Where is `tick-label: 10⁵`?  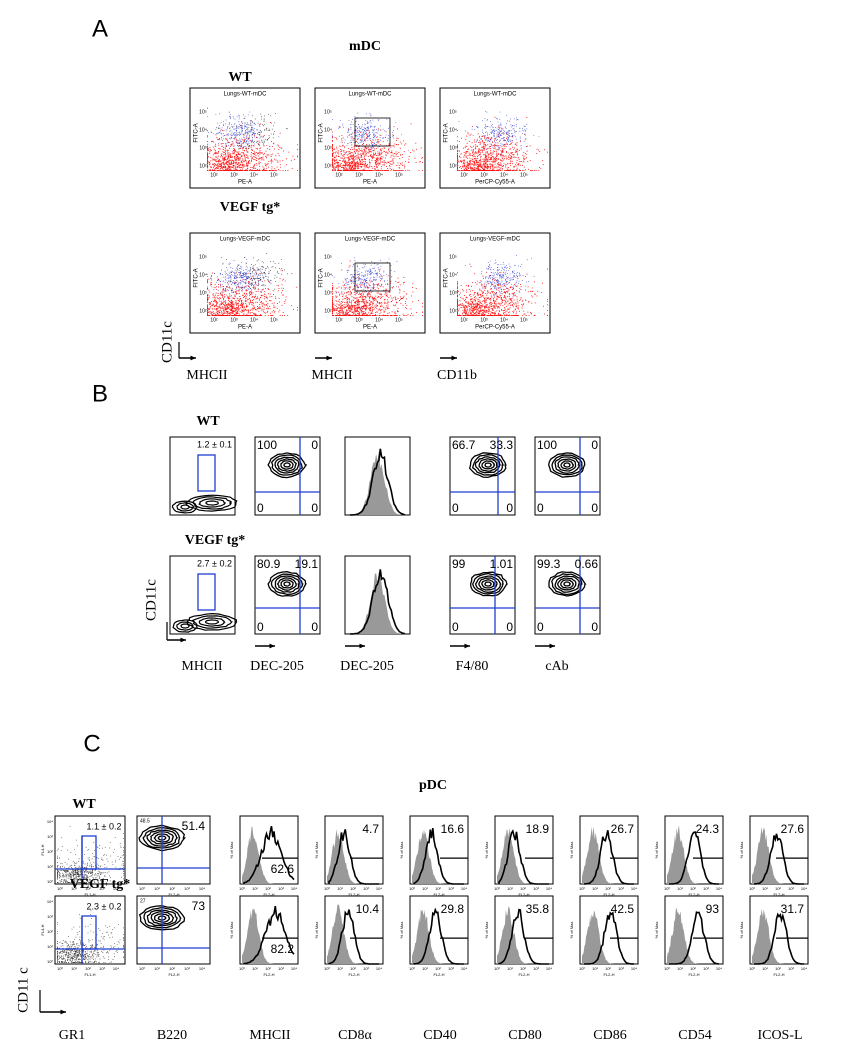
tick-label: 10⁵ is located at coordinates (274, 175).